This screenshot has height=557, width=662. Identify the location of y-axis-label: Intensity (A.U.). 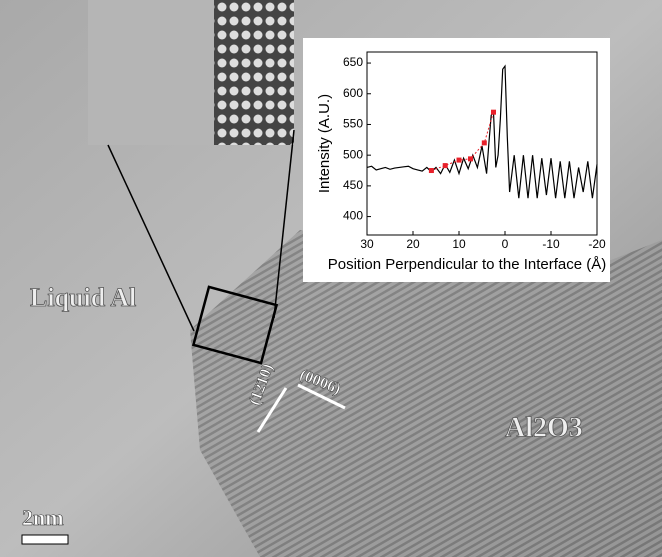
(324, 143).